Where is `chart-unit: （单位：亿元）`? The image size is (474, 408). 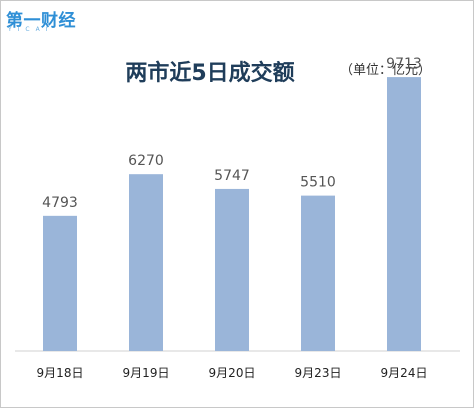 chart-unit: （单位：亿元） is located at coordinates (386, 70).